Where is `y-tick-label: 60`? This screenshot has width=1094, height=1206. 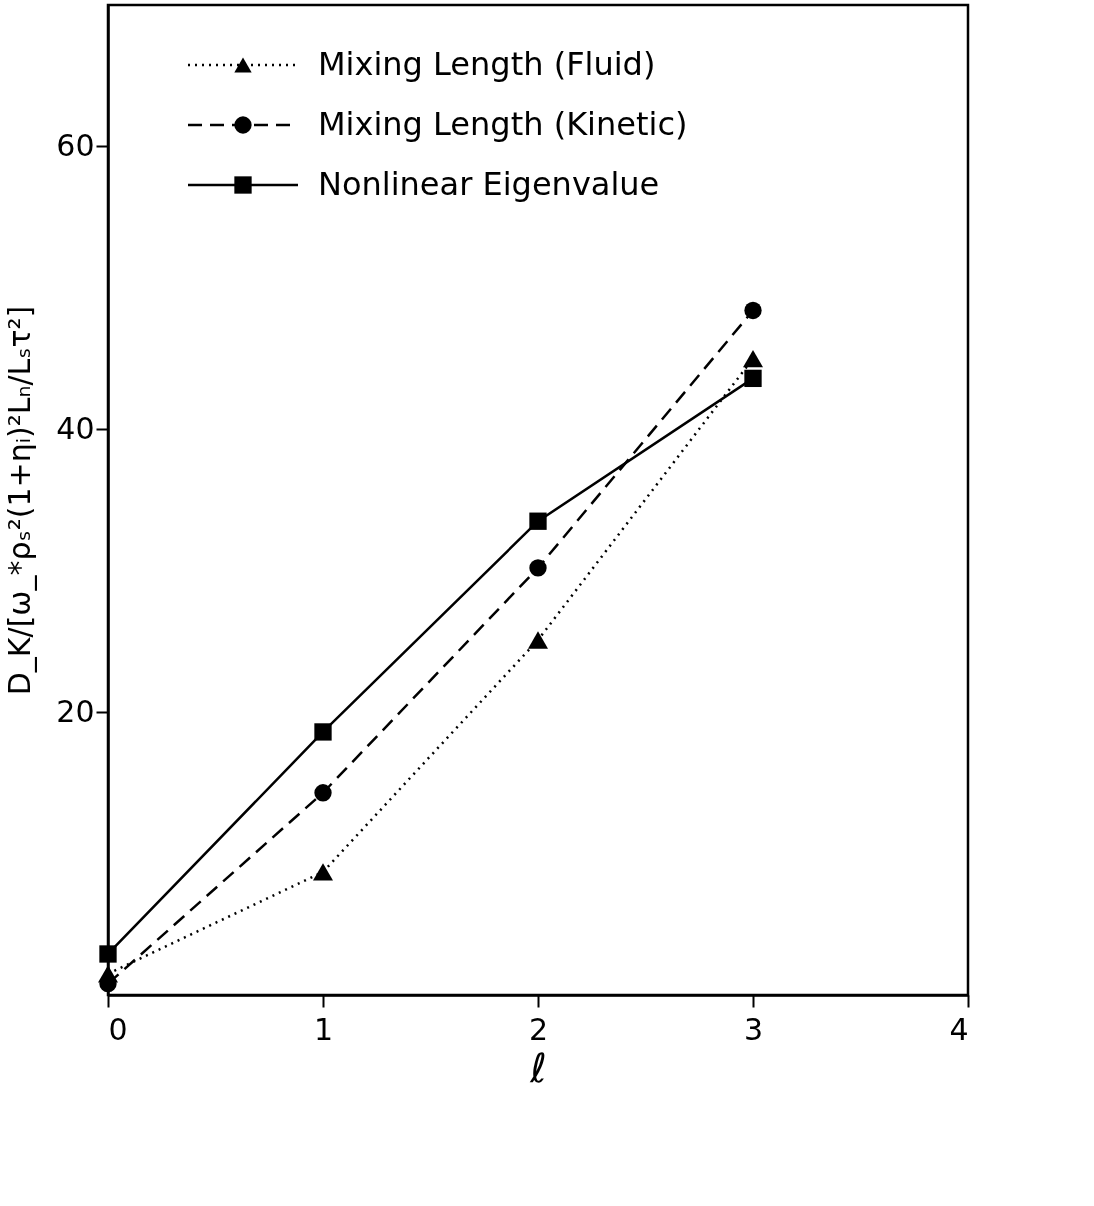
y-tick-label: 60 is located at coordinates (75, 145).